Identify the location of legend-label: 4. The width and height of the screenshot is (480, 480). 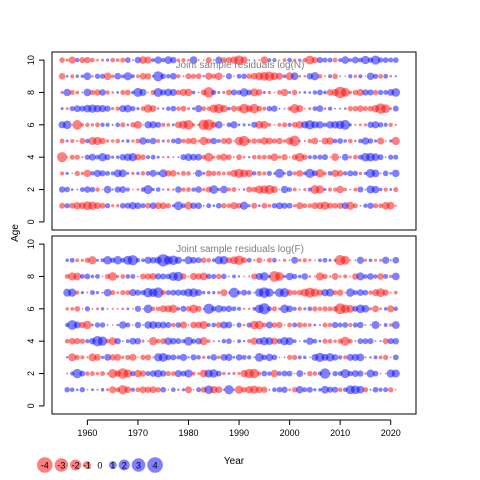
(155, 466).